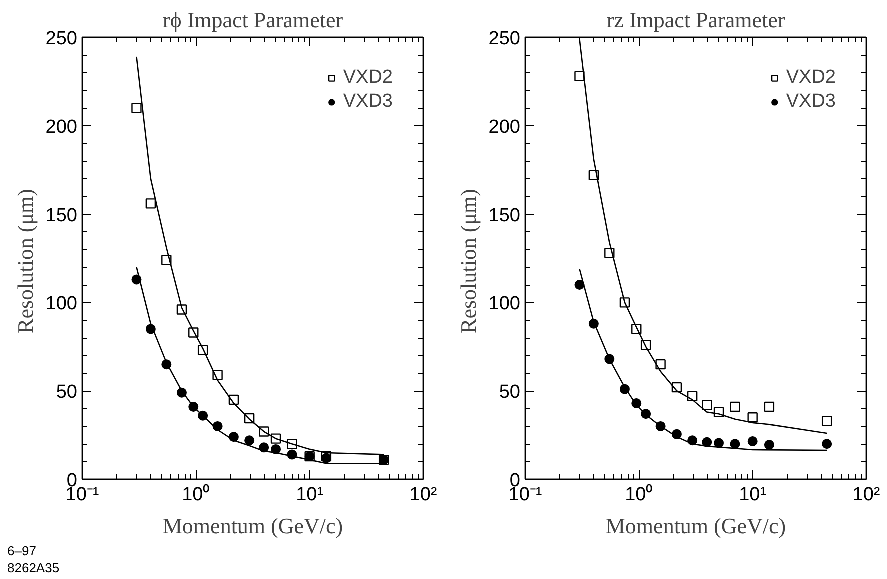 The width and height of the screenshot is (887, 579). I want to click on text: 6–97, so click(22, 551).